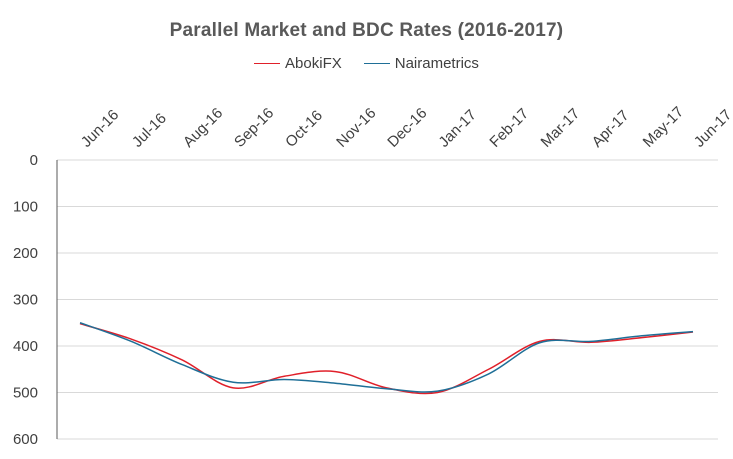 This screenshot has width=733, height=459. Describe the element at coordinates (509, 128) in the screenshot. I see `x-tick-label: Feb-17` at that location.